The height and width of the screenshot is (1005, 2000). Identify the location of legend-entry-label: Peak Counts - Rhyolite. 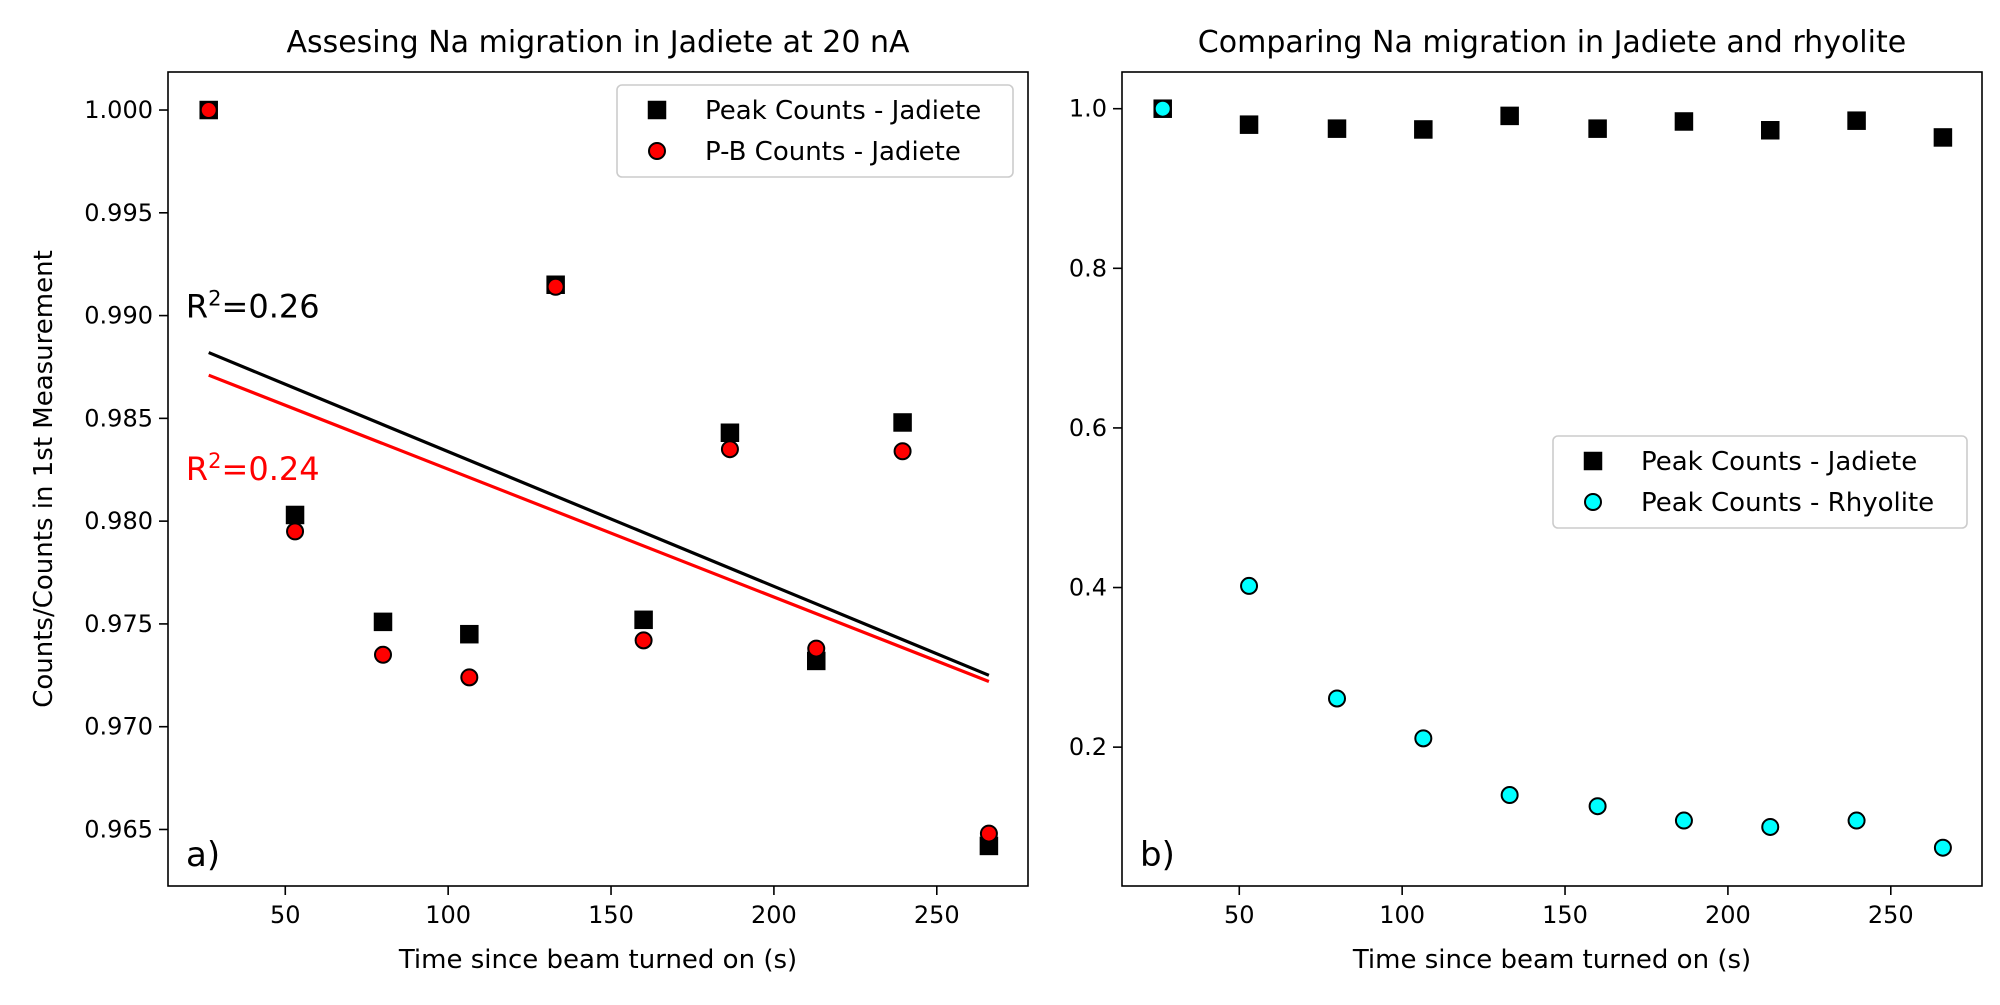
(1787, 503).